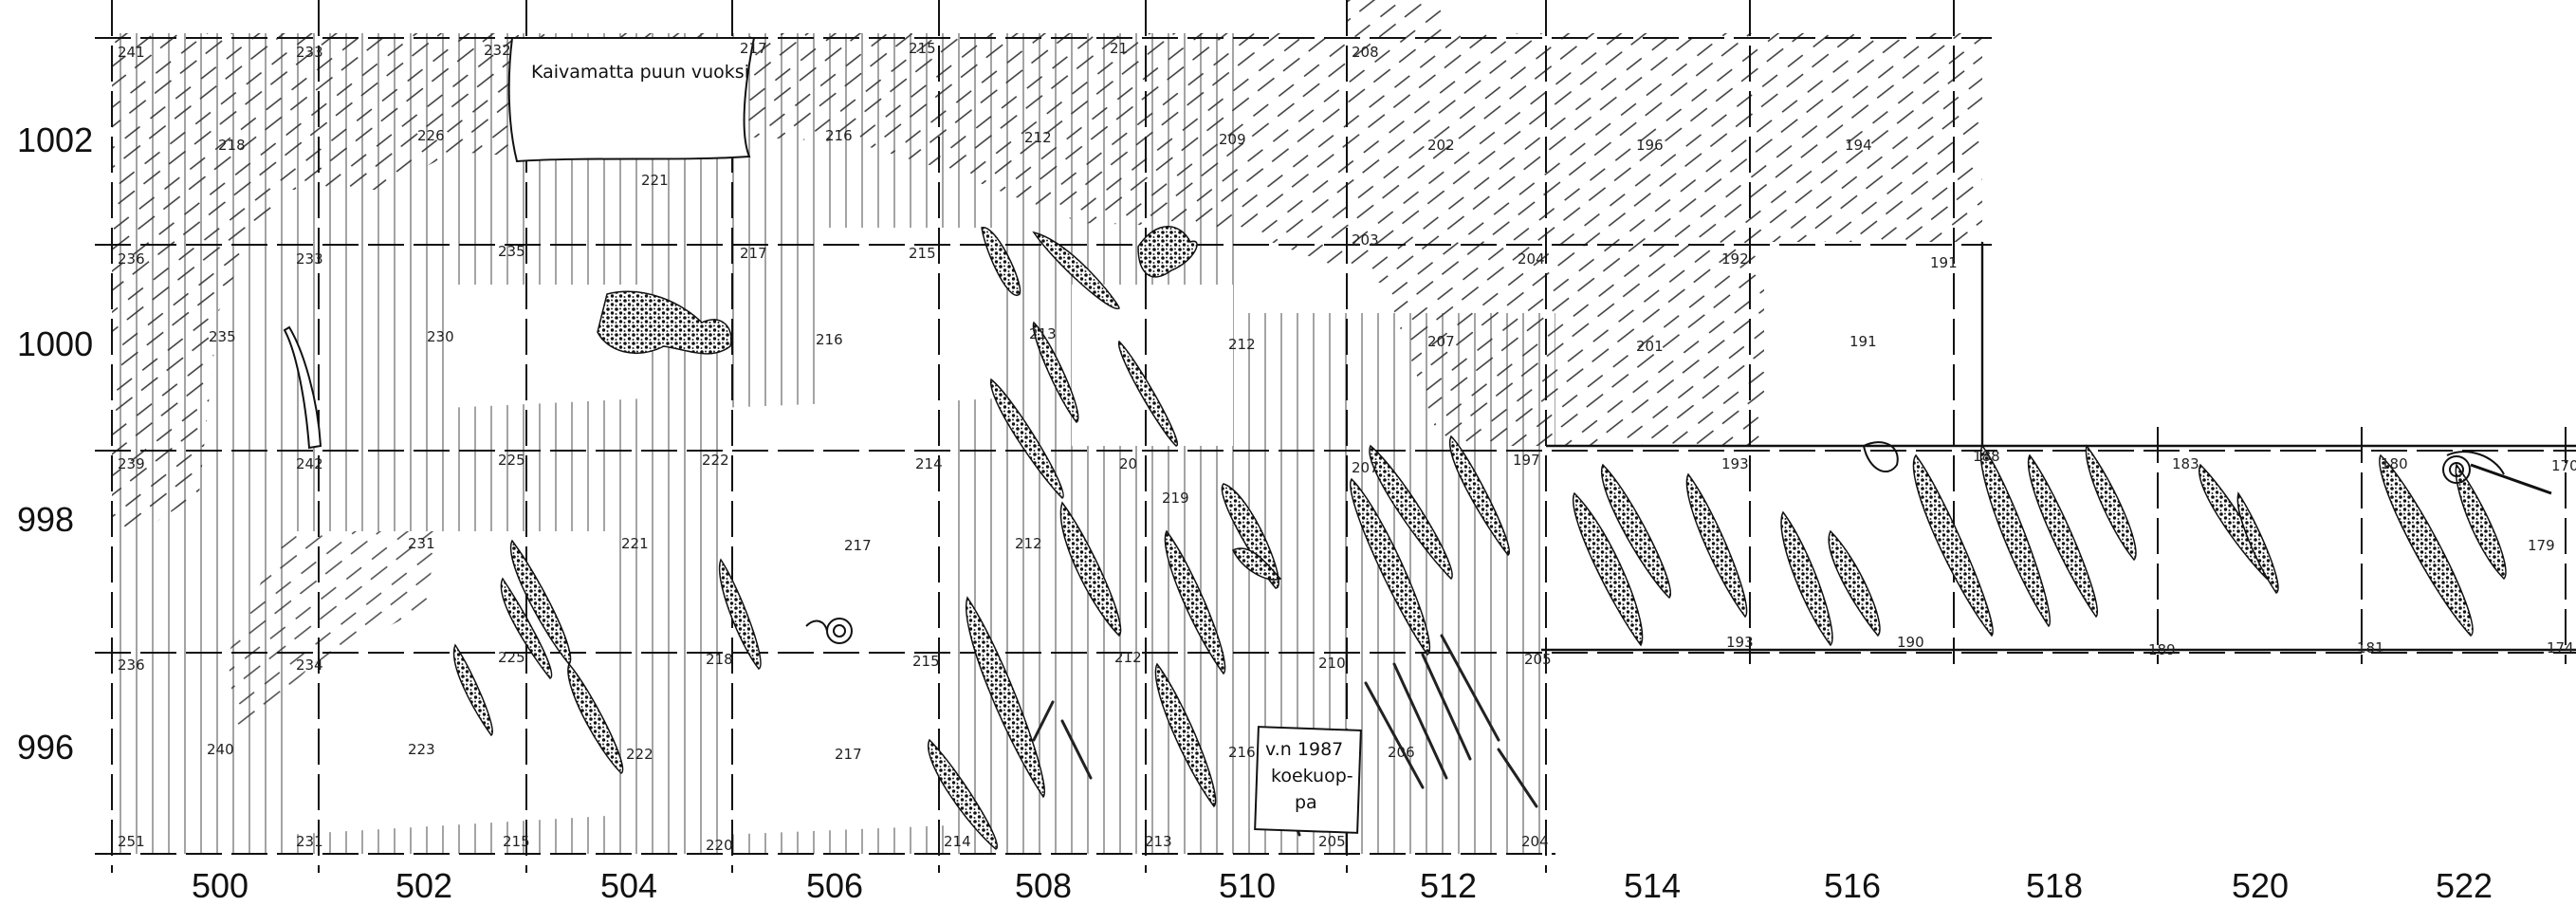 The width and height of the screenshot is (2576, 906). Describe the element at coordinates (1650, 145) in the screenshot. I see `cell-number: 196` at that location.